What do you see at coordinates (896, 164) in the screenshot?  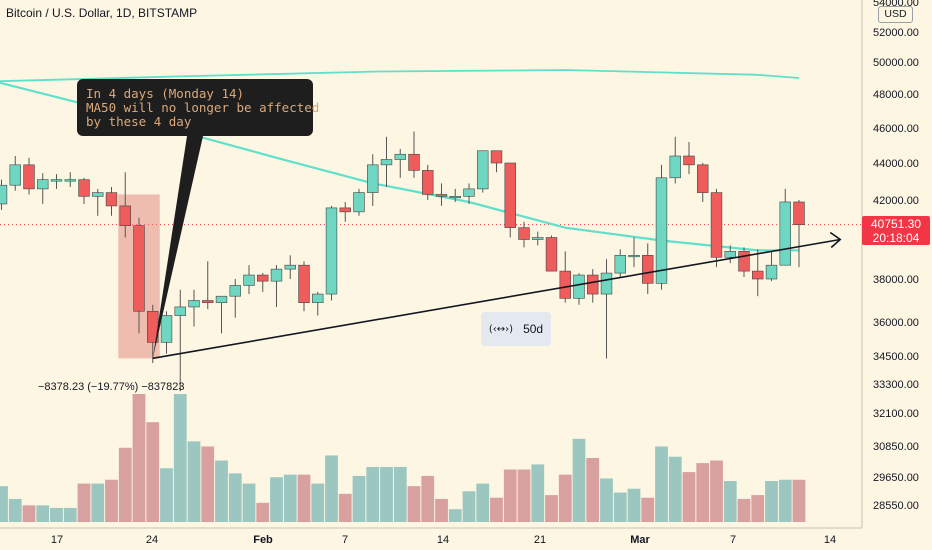 I see `price-tick: 44000.00` at bounding box center [896, 164].